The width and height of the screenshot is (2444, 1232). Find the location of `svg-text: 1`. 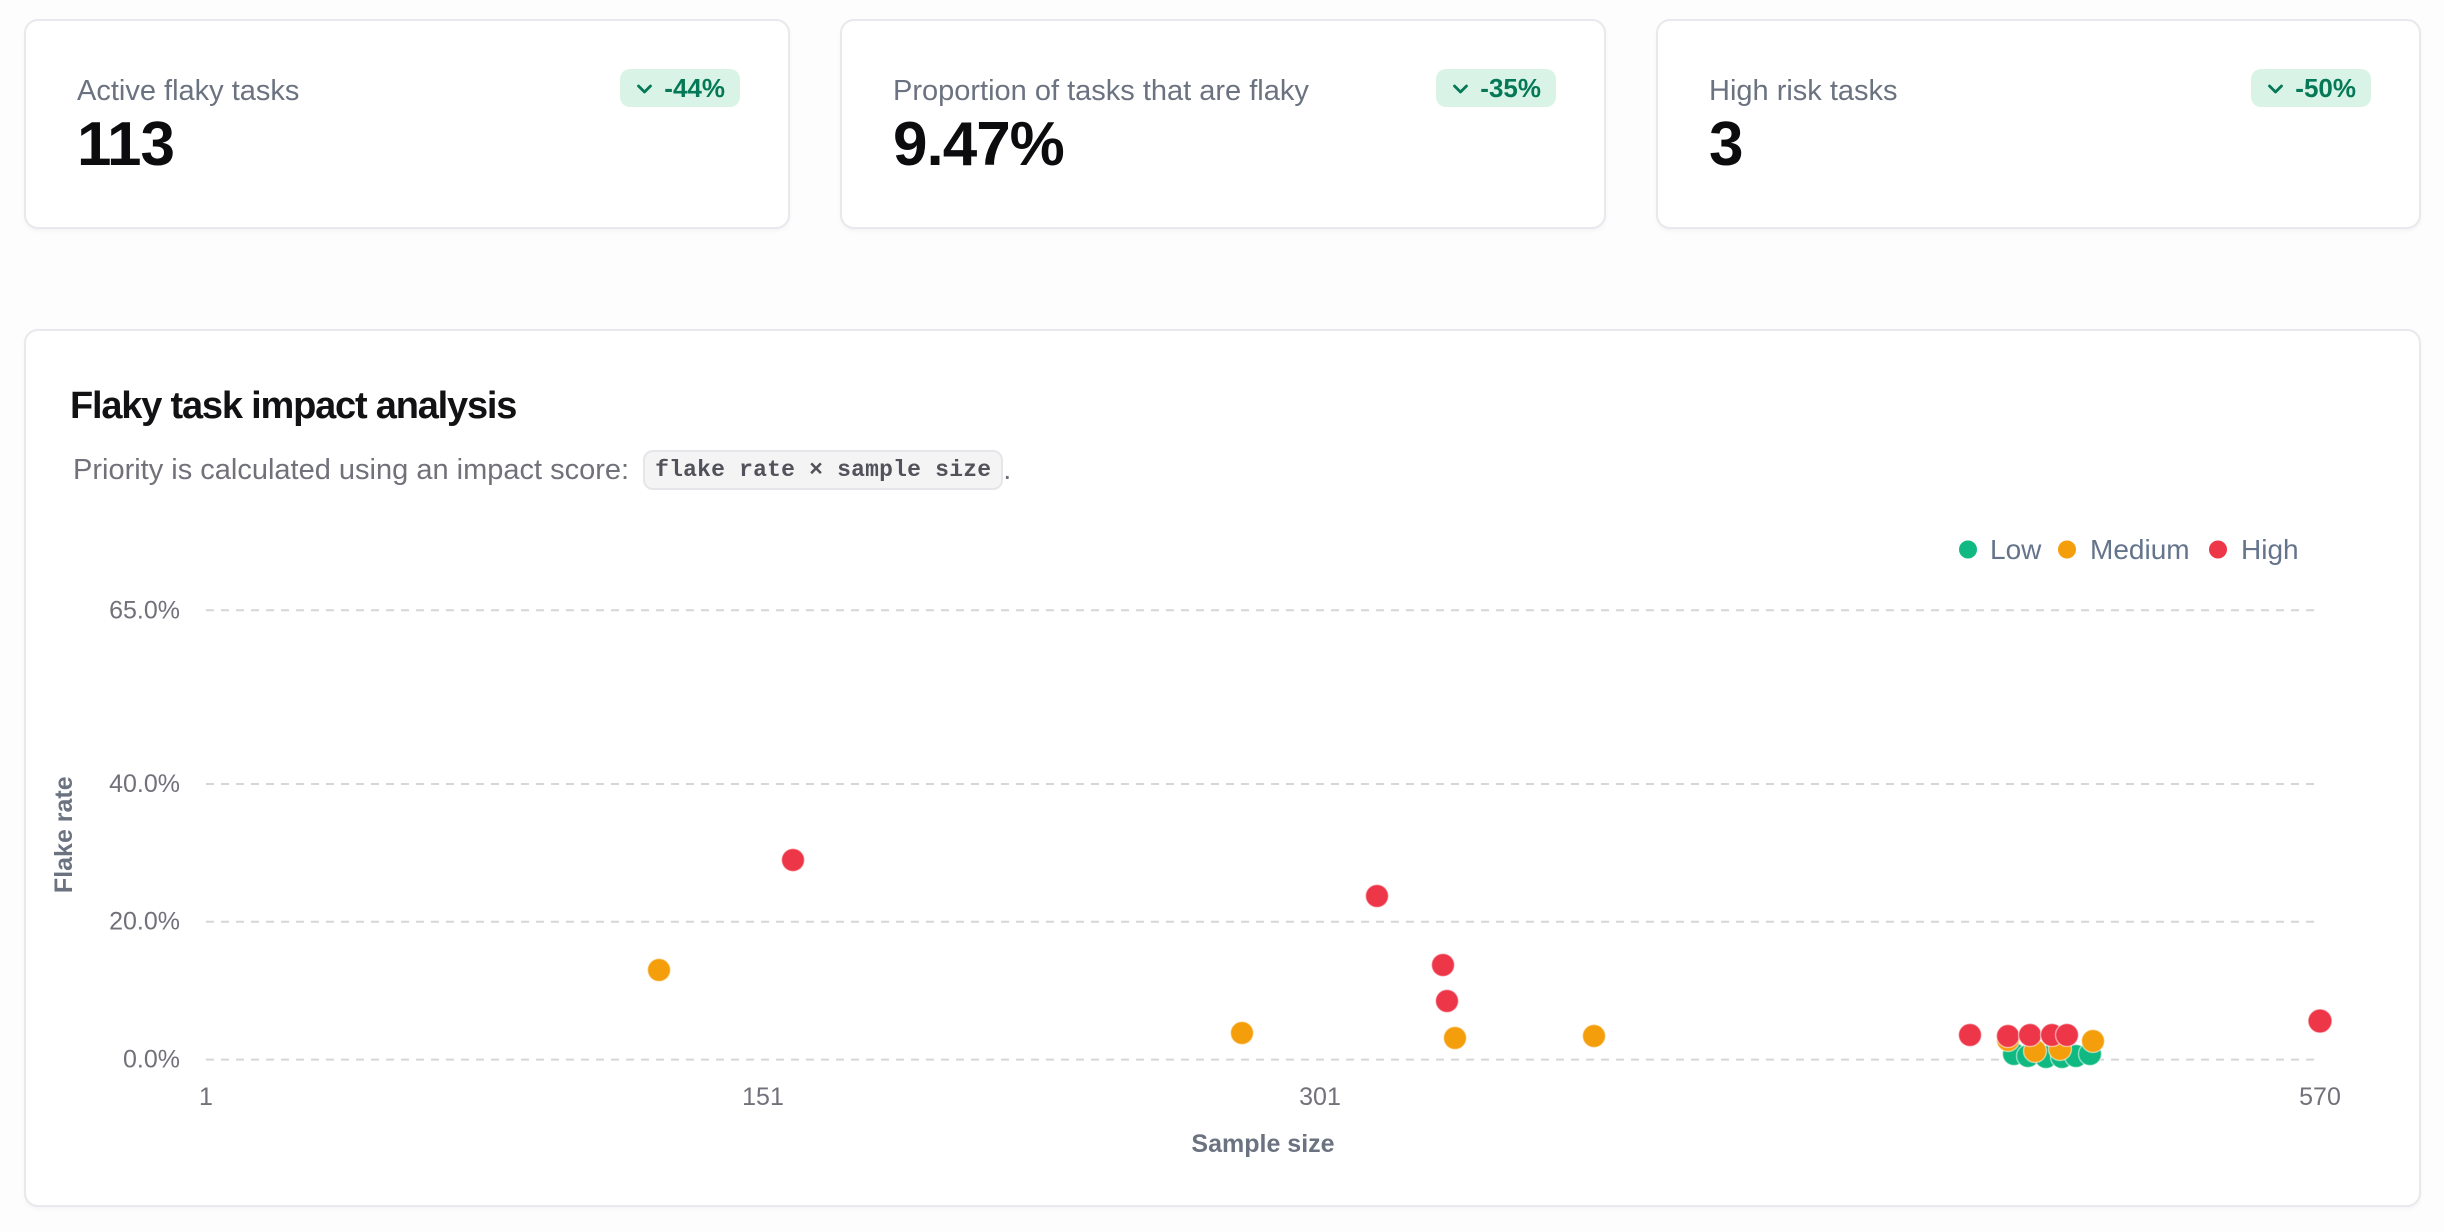

svg-text: 1 is located at coordinates (206, 1097).